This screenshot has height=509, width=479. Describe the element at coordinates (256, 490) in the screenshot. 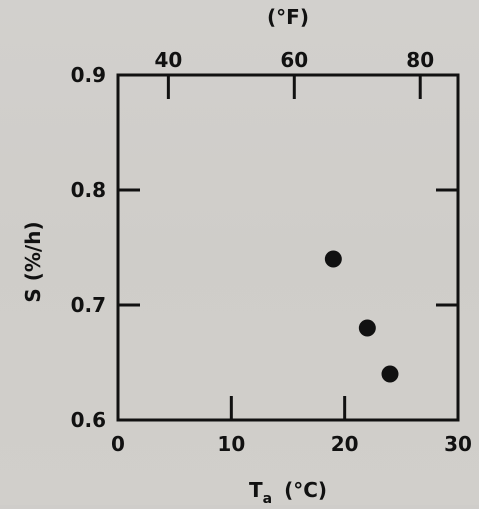

I see `x-axis-label-symbol: T` at that location.